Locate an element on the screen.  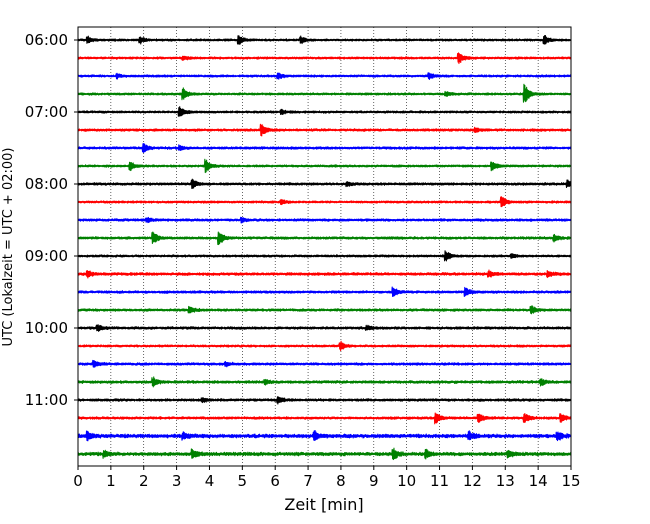
y-tick-label: 09:00 is located at coordinates (46, 256).